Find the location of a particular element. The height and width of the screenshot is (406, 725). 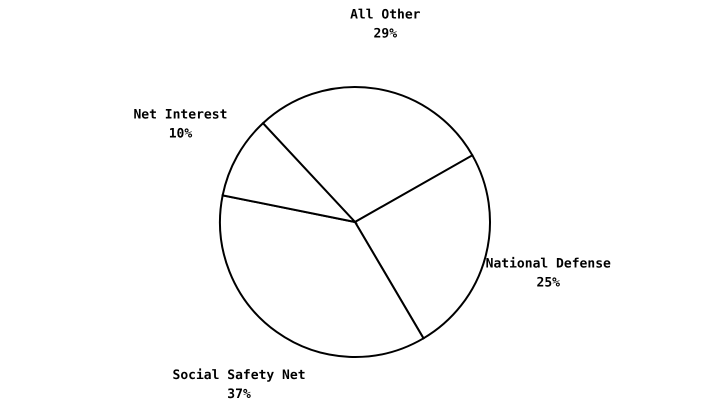

data-label: 29% is located at coordinates (386, 34).